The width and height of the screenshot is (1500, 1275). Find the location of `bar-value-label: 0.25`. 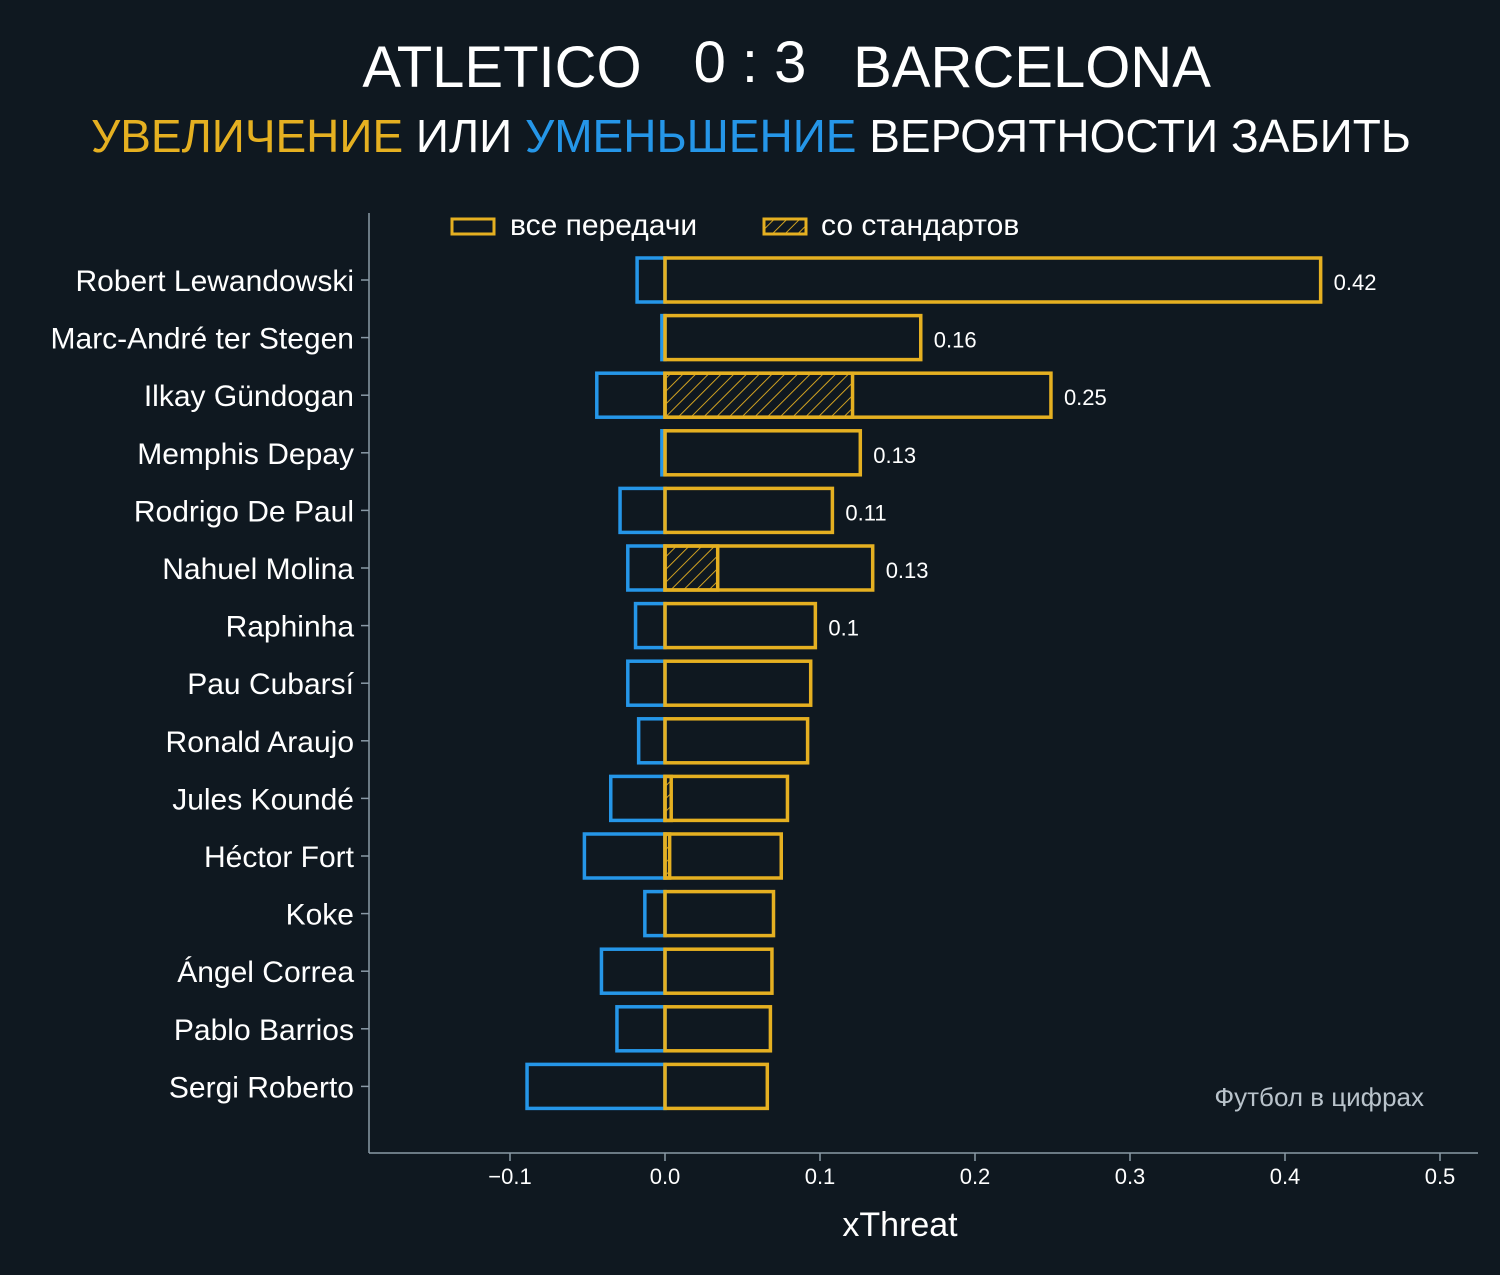

bar-value-label: 0.25 is located at coordinates (1085, 397).